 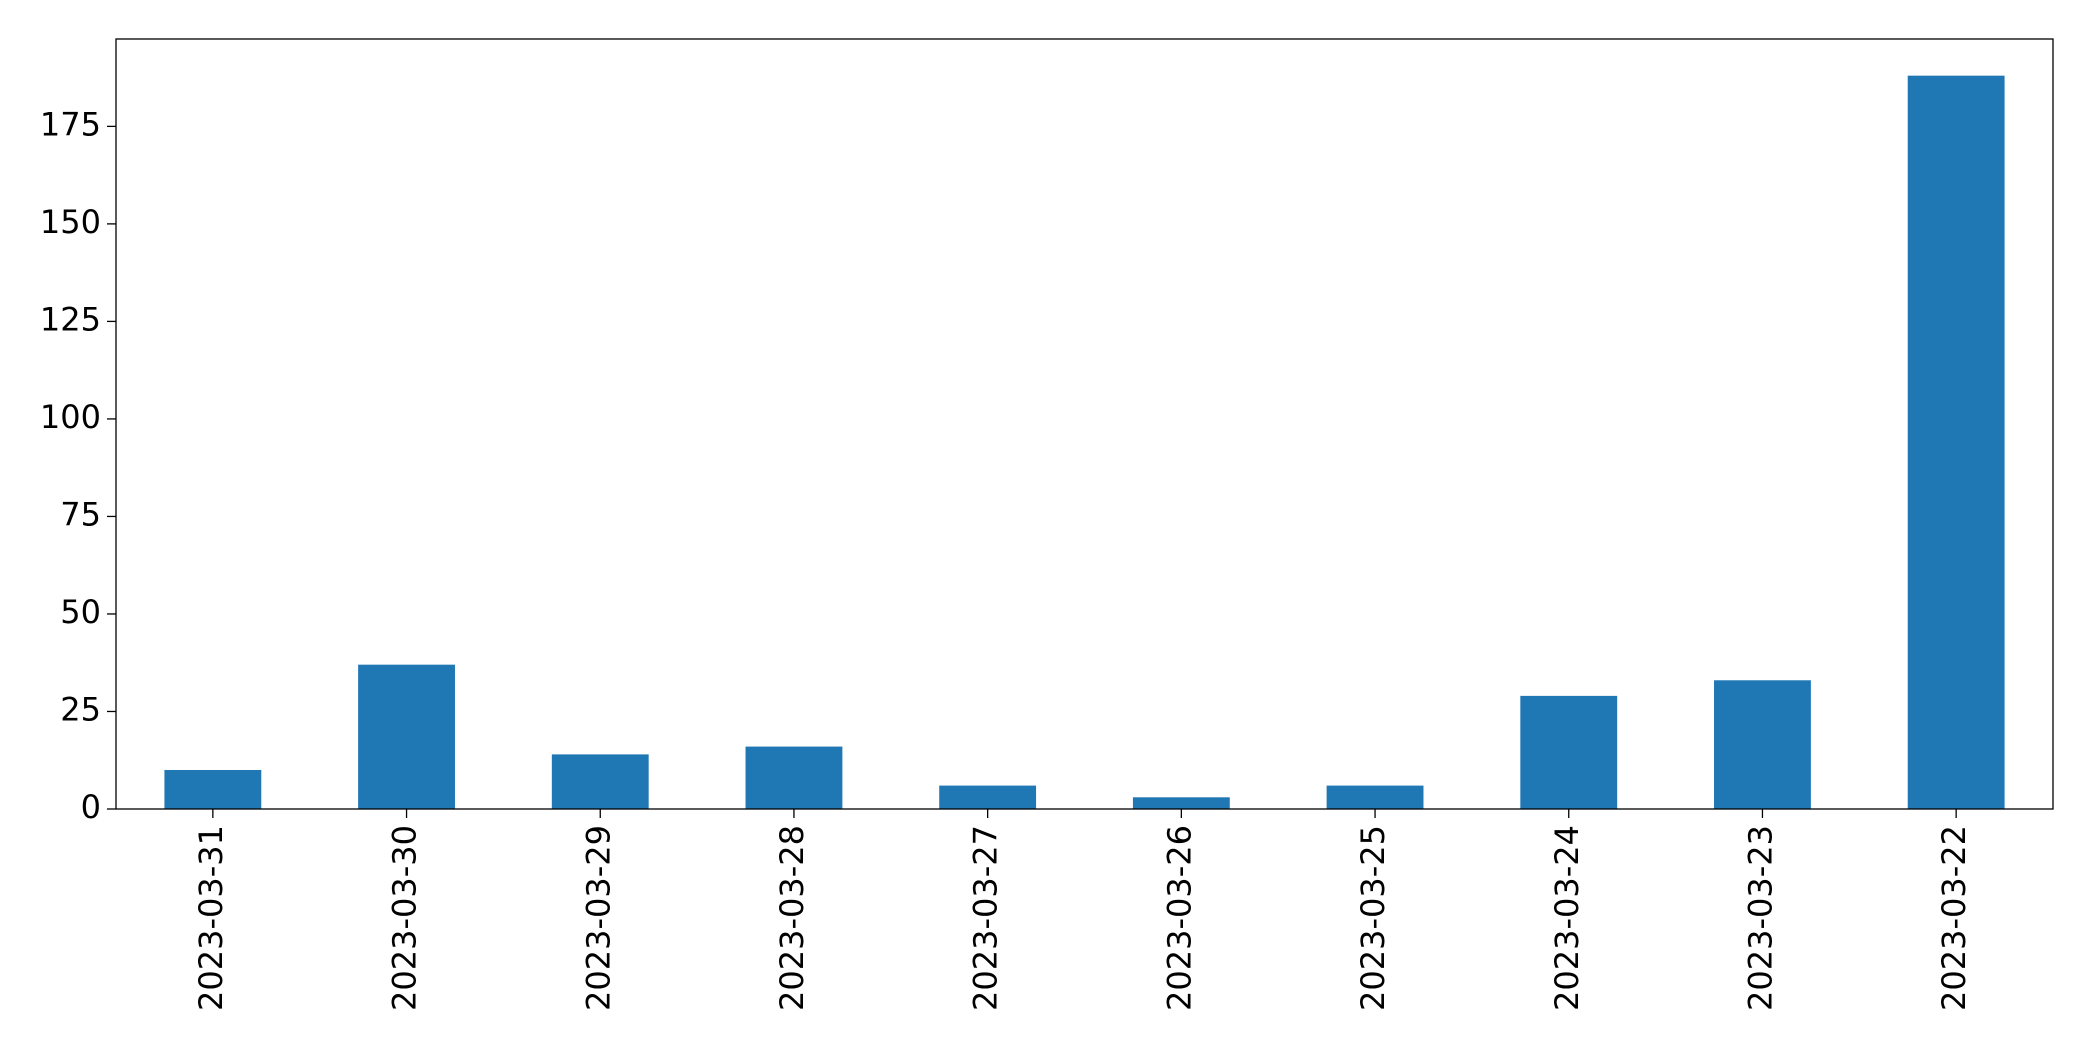 I want to click on y-tick-label: 0, so click(x=91, y=807).